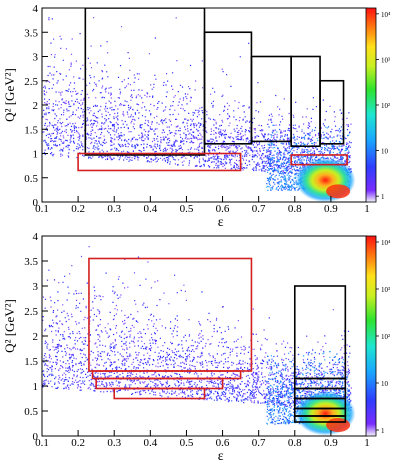  What do you see at coordinates (378, 105) in the screenshot?
I see `top-panel-colorbar: 1 10 10² 10³ 10⁴` at bounding box center [378, 105].